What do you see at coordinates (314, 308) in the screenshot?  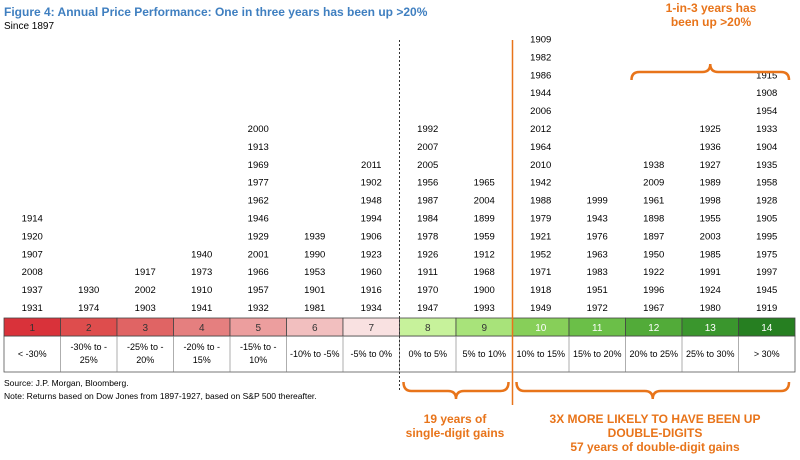 I see `year-label-6: 1981` at bounding box center [314, 308].